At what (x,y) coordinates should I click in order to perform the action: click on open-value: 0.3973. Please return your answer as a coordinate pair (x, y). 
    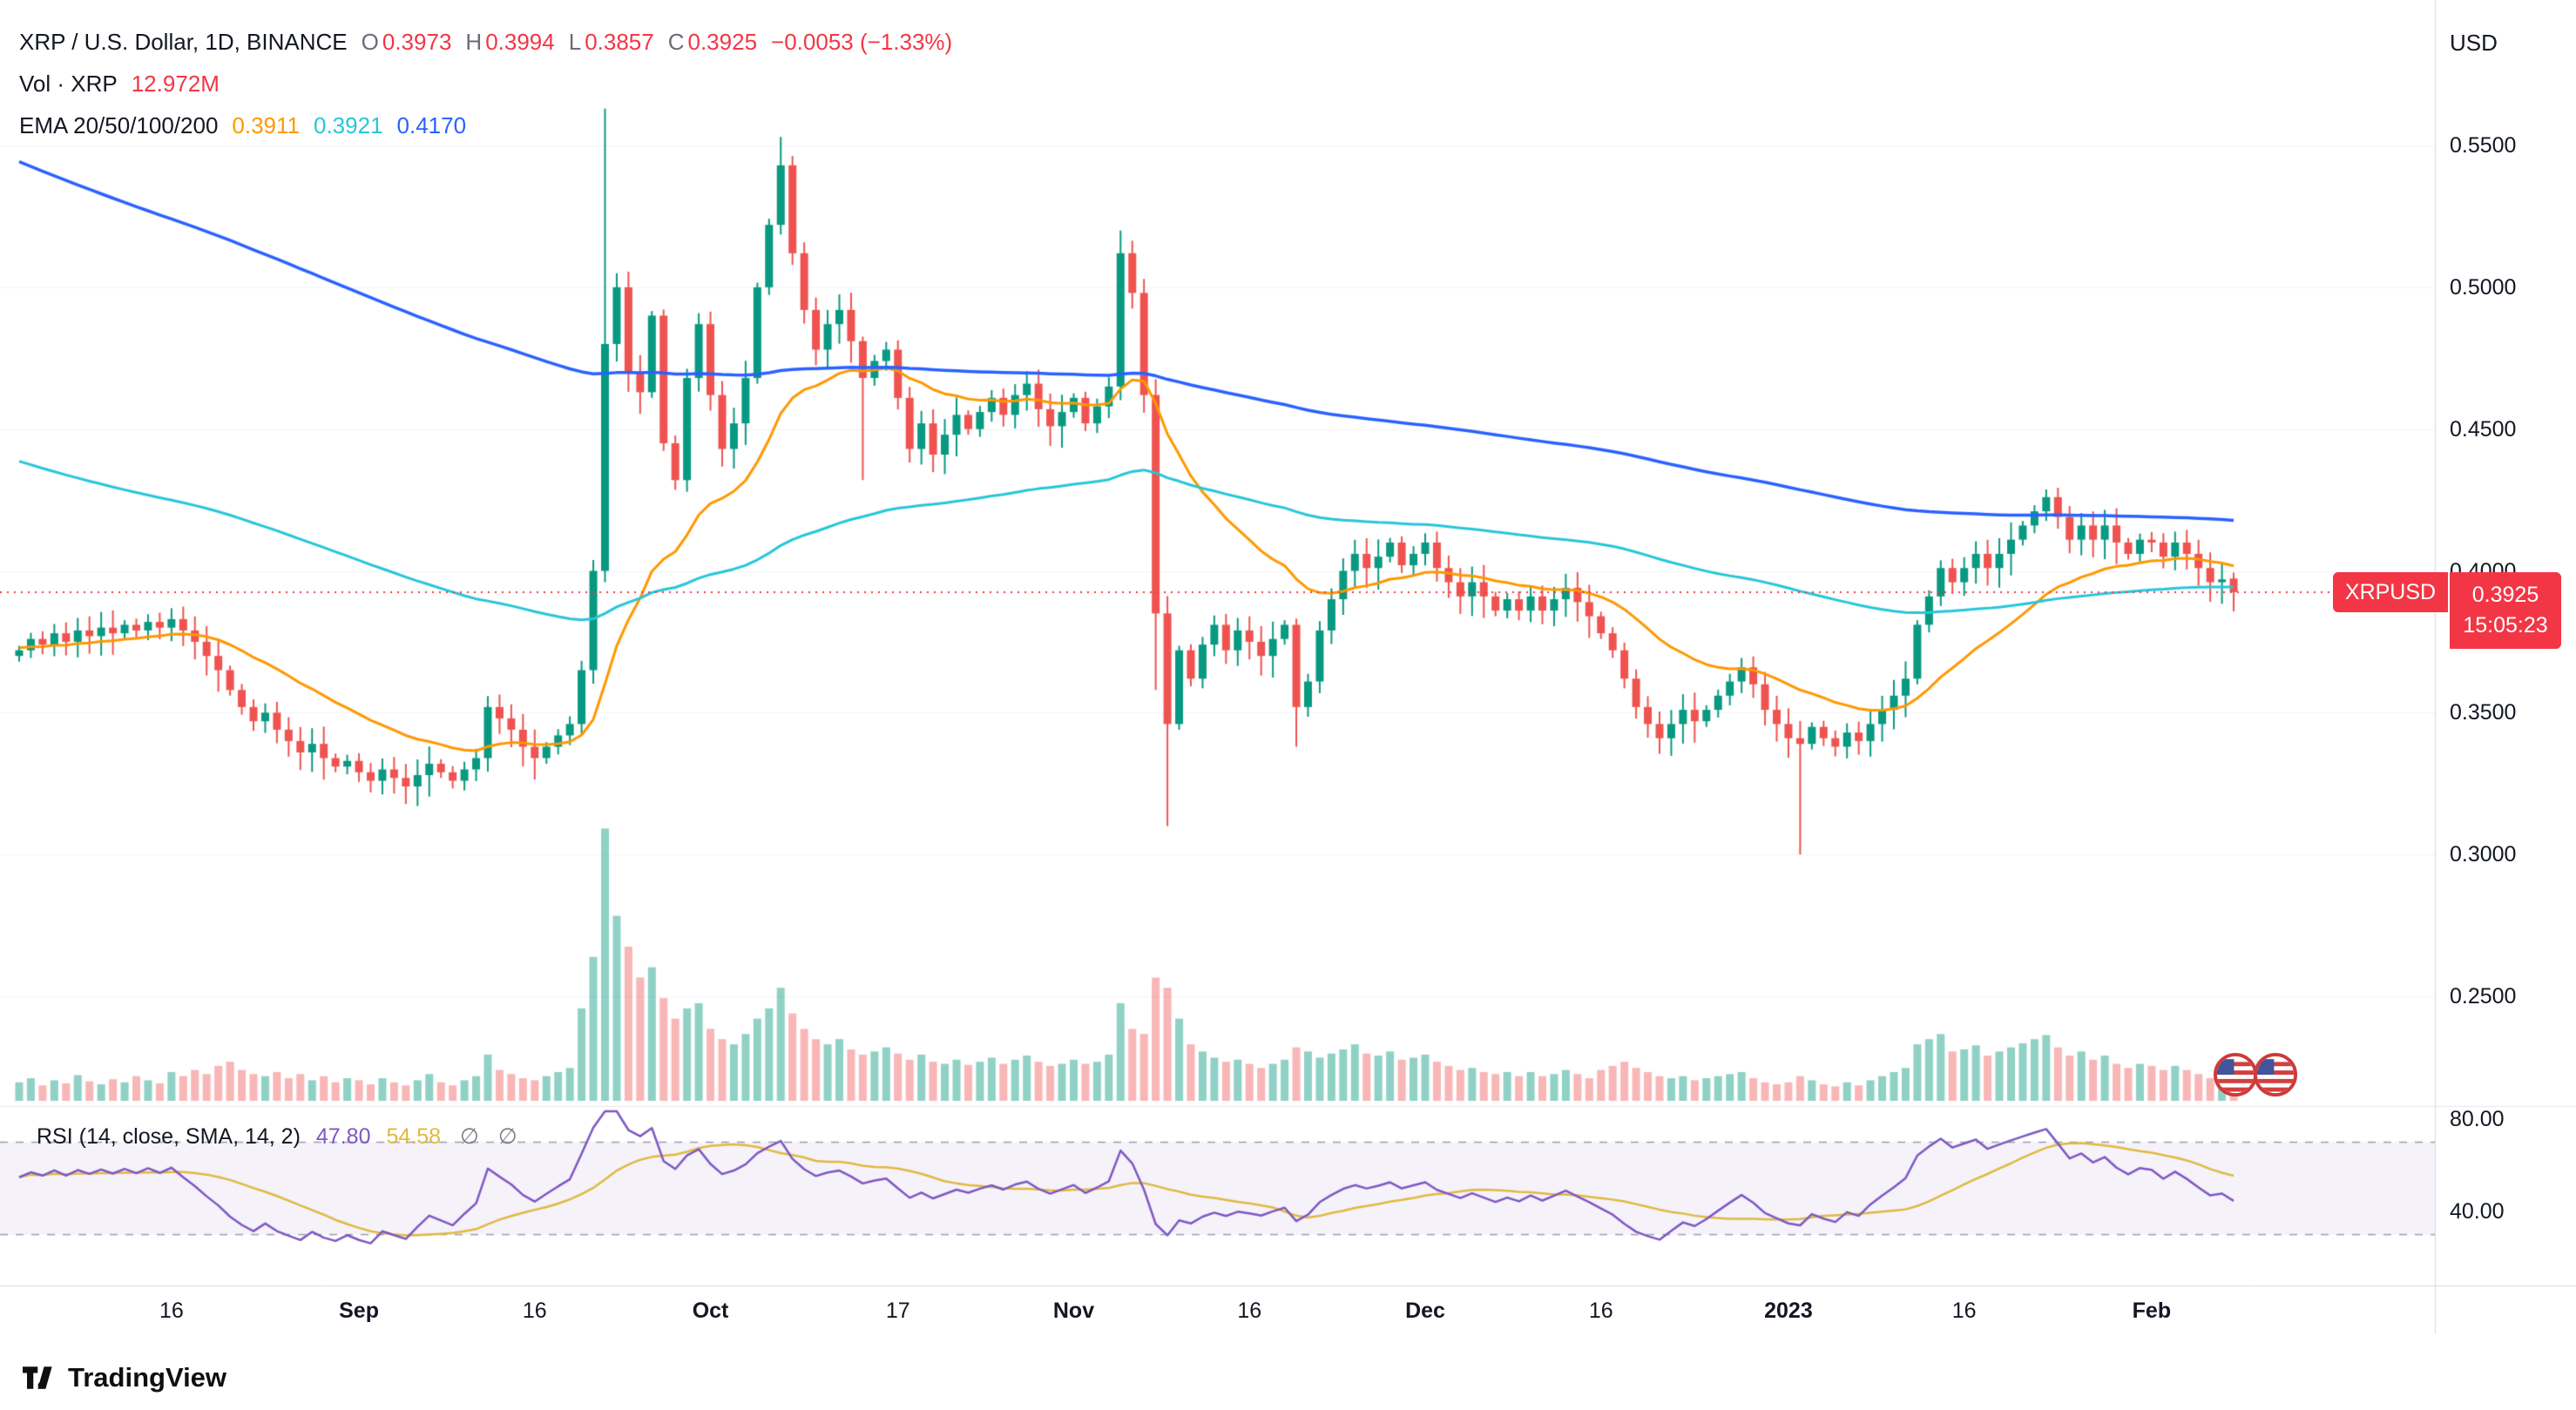
    Looking at the image, I should click on (417, 41).